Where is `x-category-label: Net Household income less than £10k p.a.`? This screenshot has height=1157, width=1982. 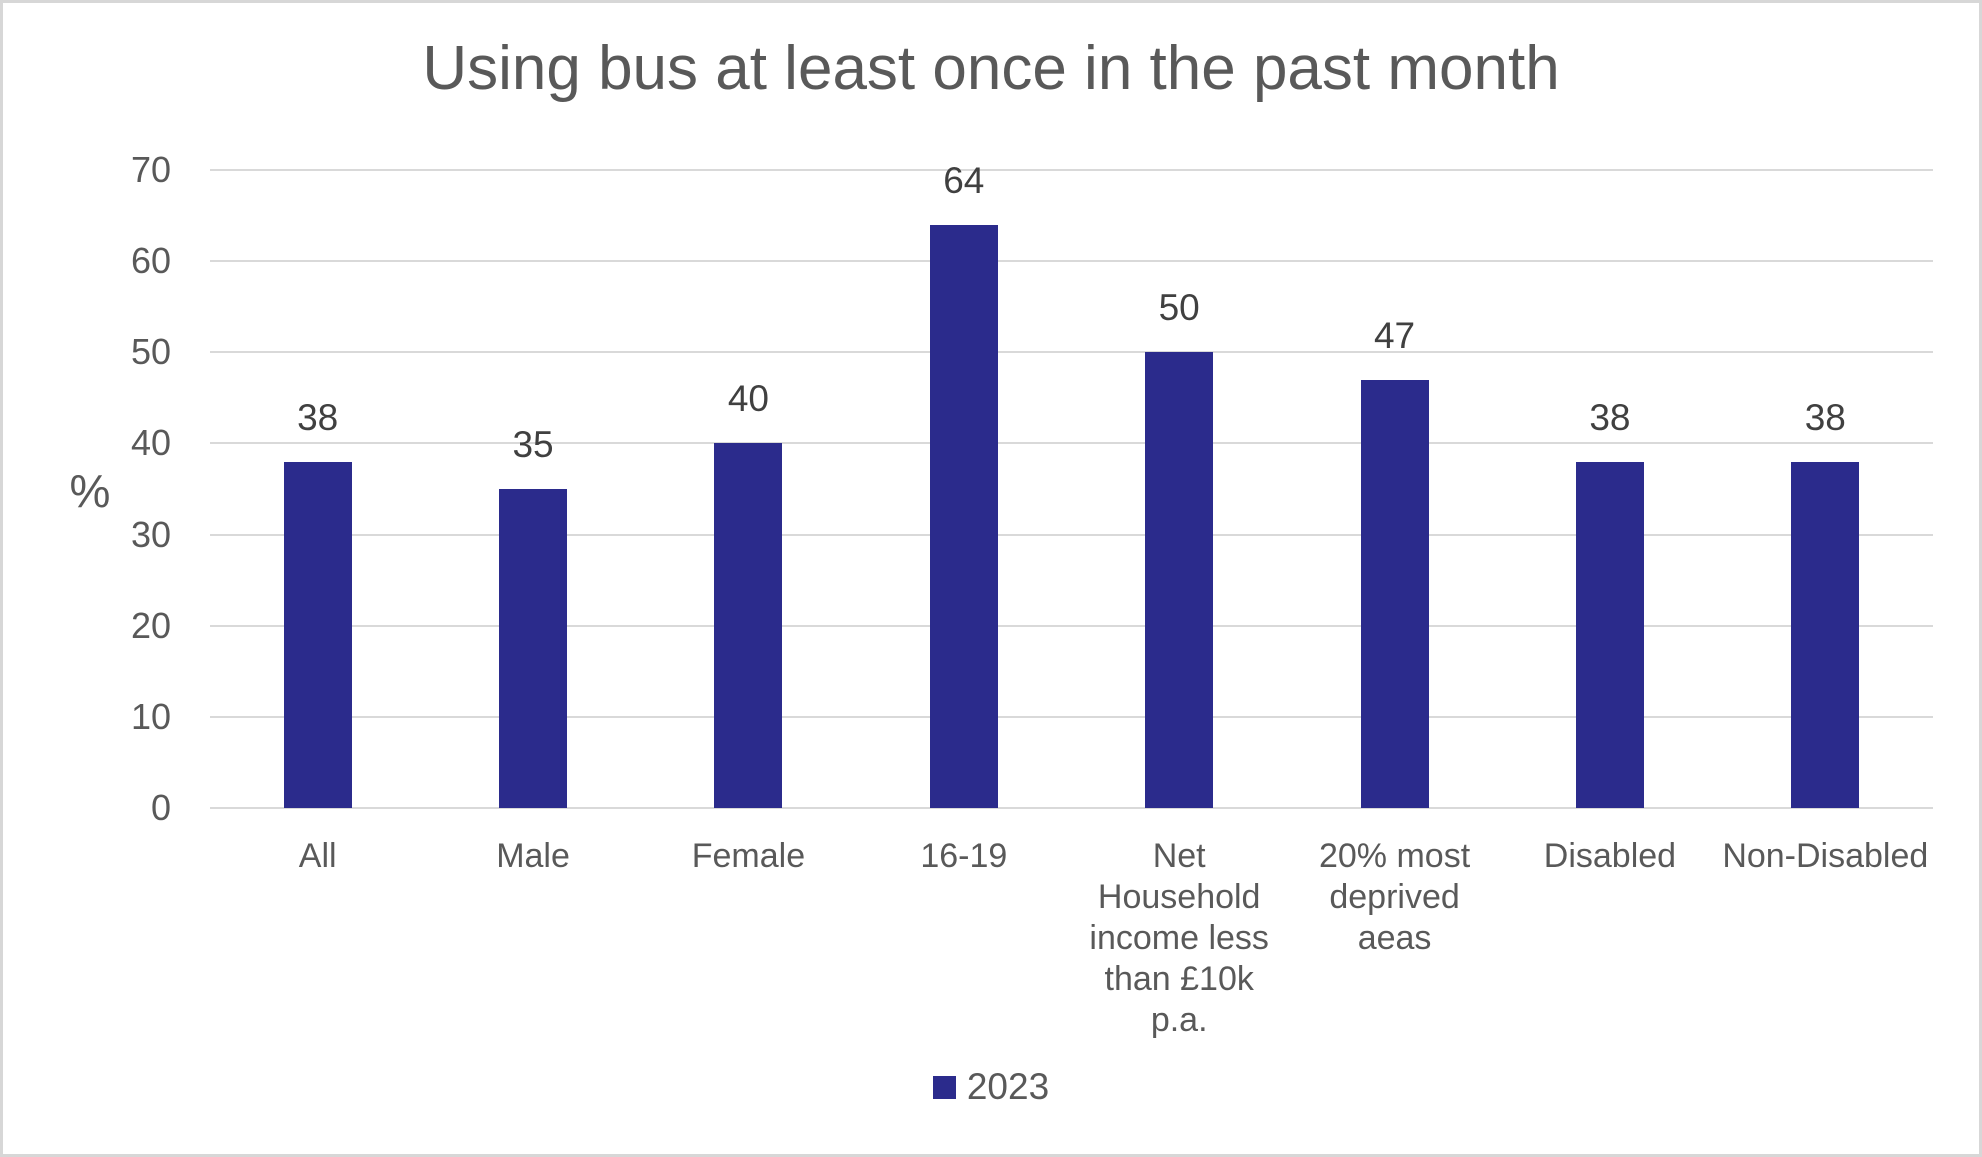 x-category-label: Net Household income less than £10k p.a. is located at coordinates (1179, 938).